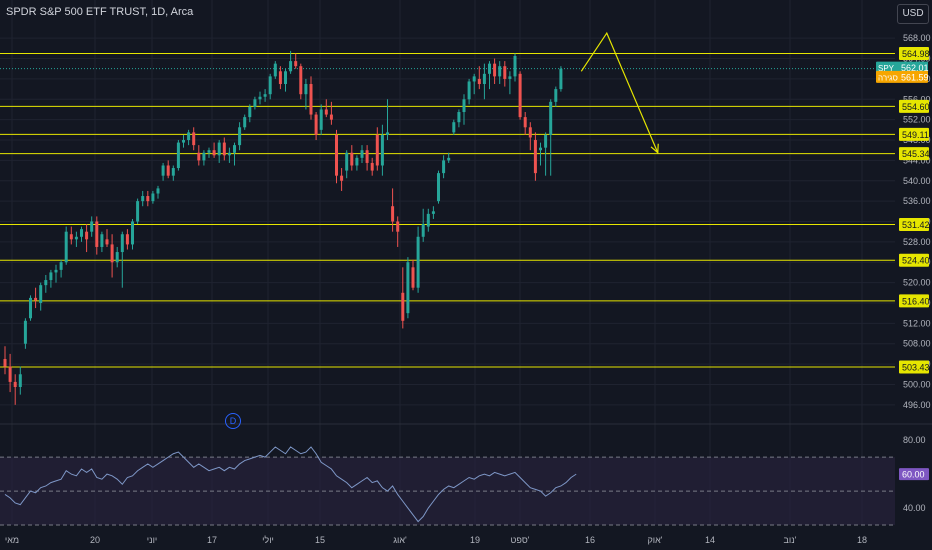 The width and height of the screenshot is (932, 550). I want to click on symbol-title: SPDR S&P 500 ETF TRUST, 1D, Arca, so click(100, 12).